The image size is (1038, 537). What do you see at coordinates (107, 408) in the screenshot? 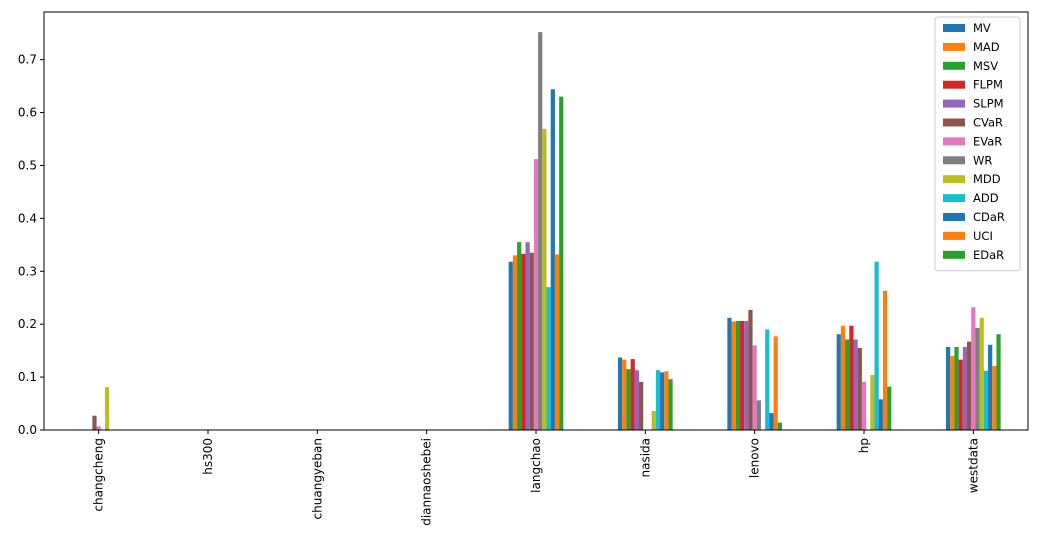
I see `bar-mdd-changcheng` at bounding box center [107, 408].